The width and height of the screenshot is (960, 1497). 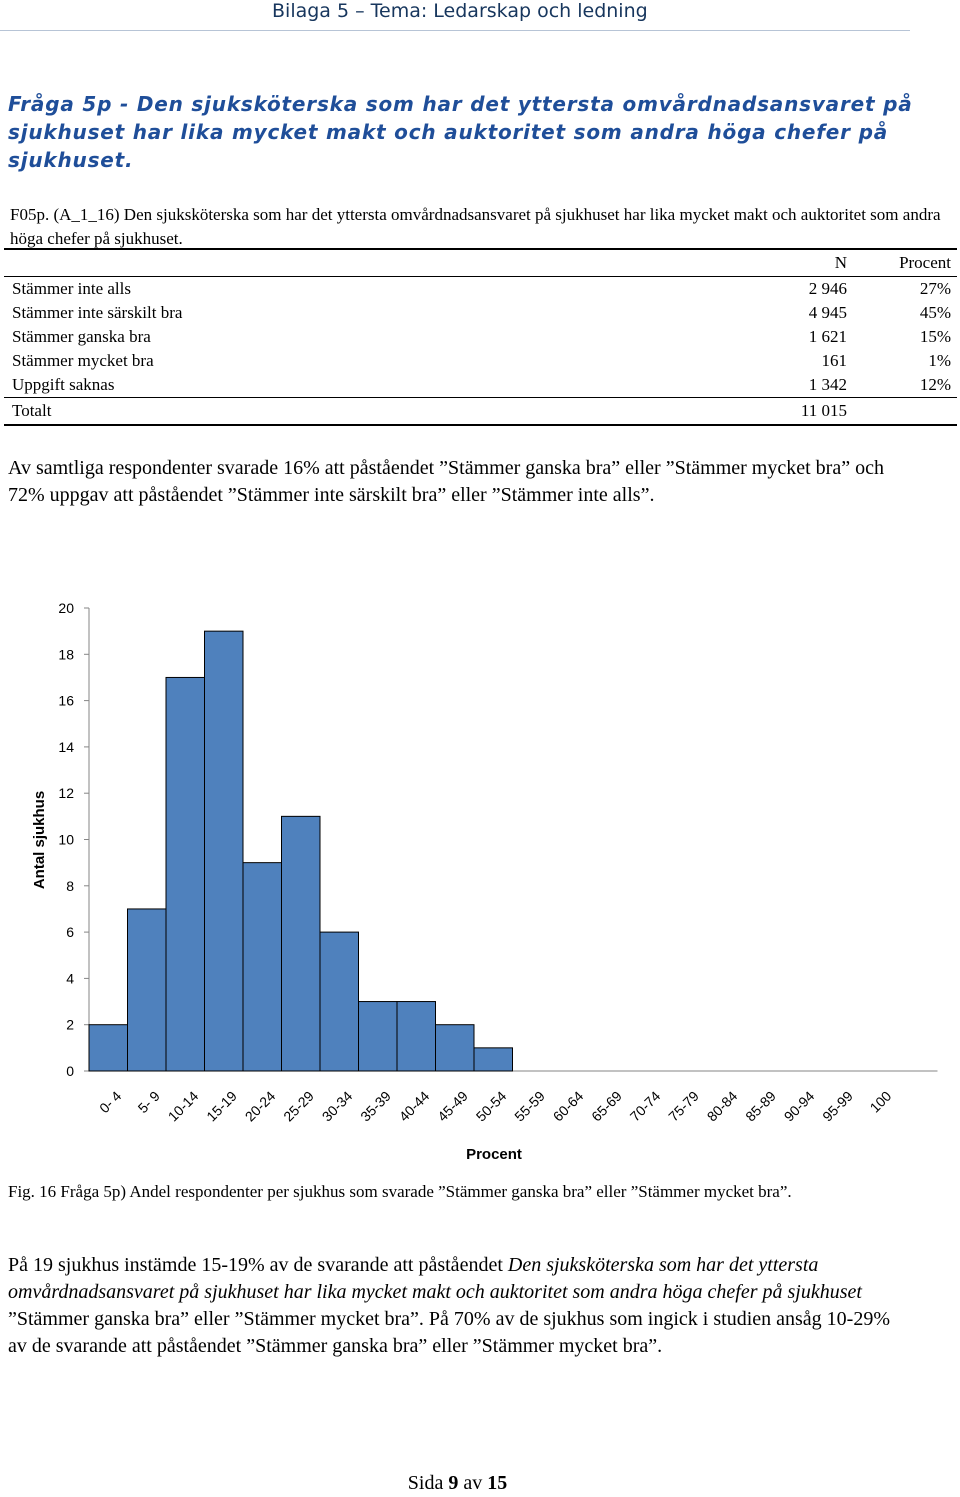 I want to click on y-tick-label: 0, so click(x=70, y=1071).